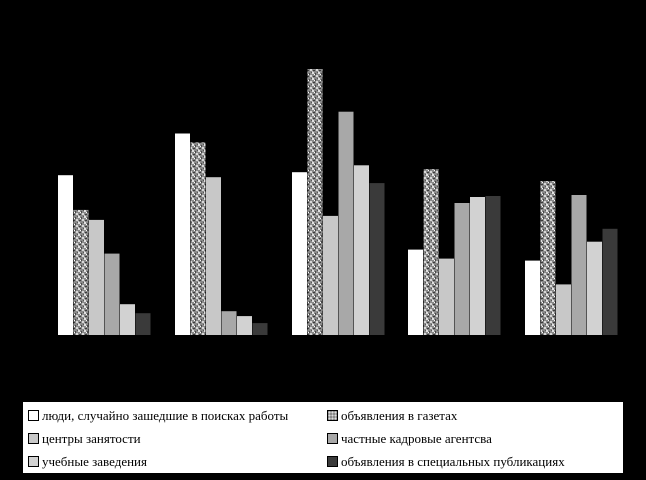 This screenshot has width=646, height=480. I want to click on legend-label: объявления в газетах, so click(399, 415).